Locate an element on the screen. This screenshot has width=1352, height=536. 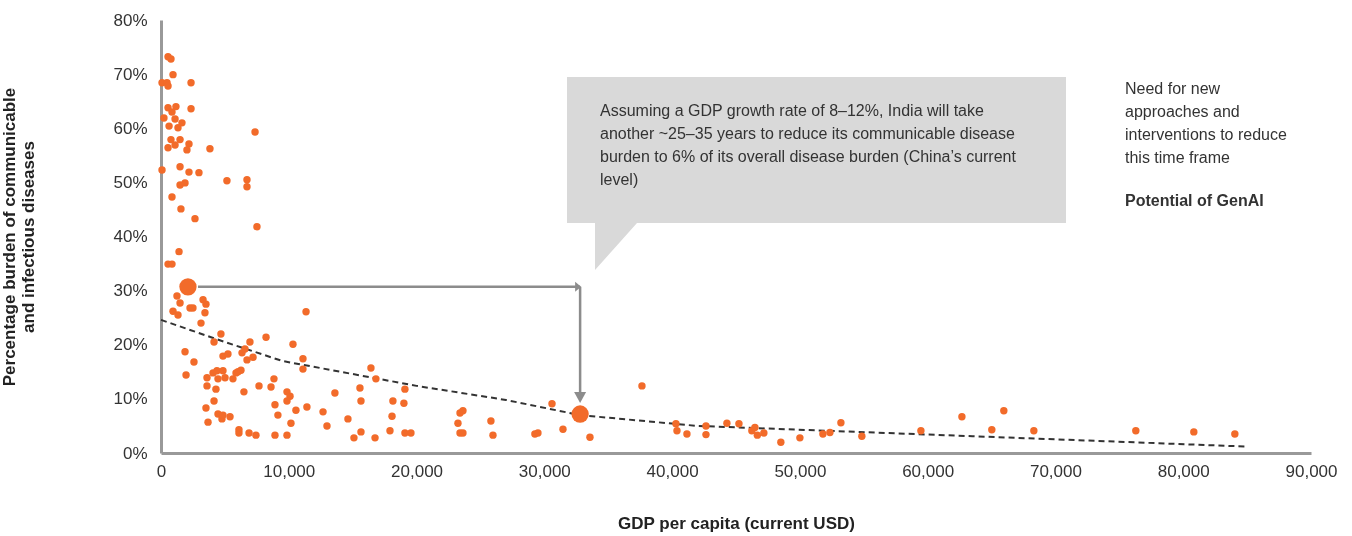
y-tick-label: 70% is located at coordinates (130, 74).